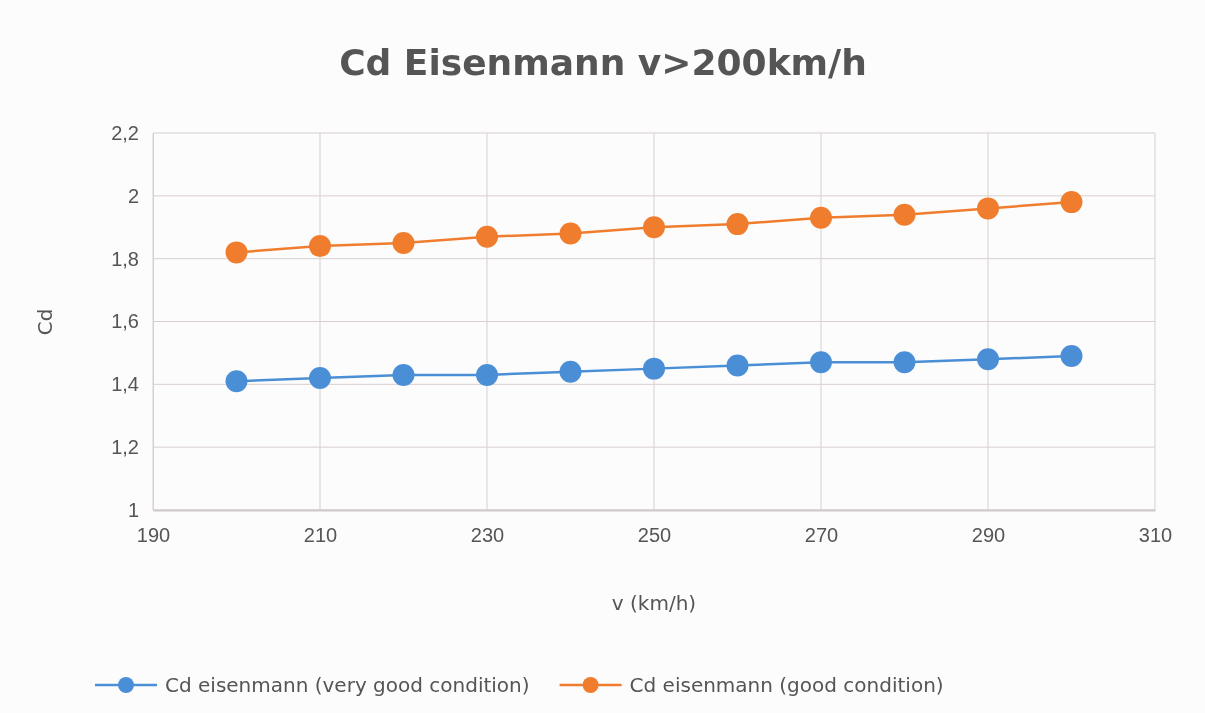 Image resolution: width=1205 pixels, height=713 pixels. Describe the element at coordinates (654, 603) in the screenshot. I see `x-axis-title: v (km/h)` at that location.